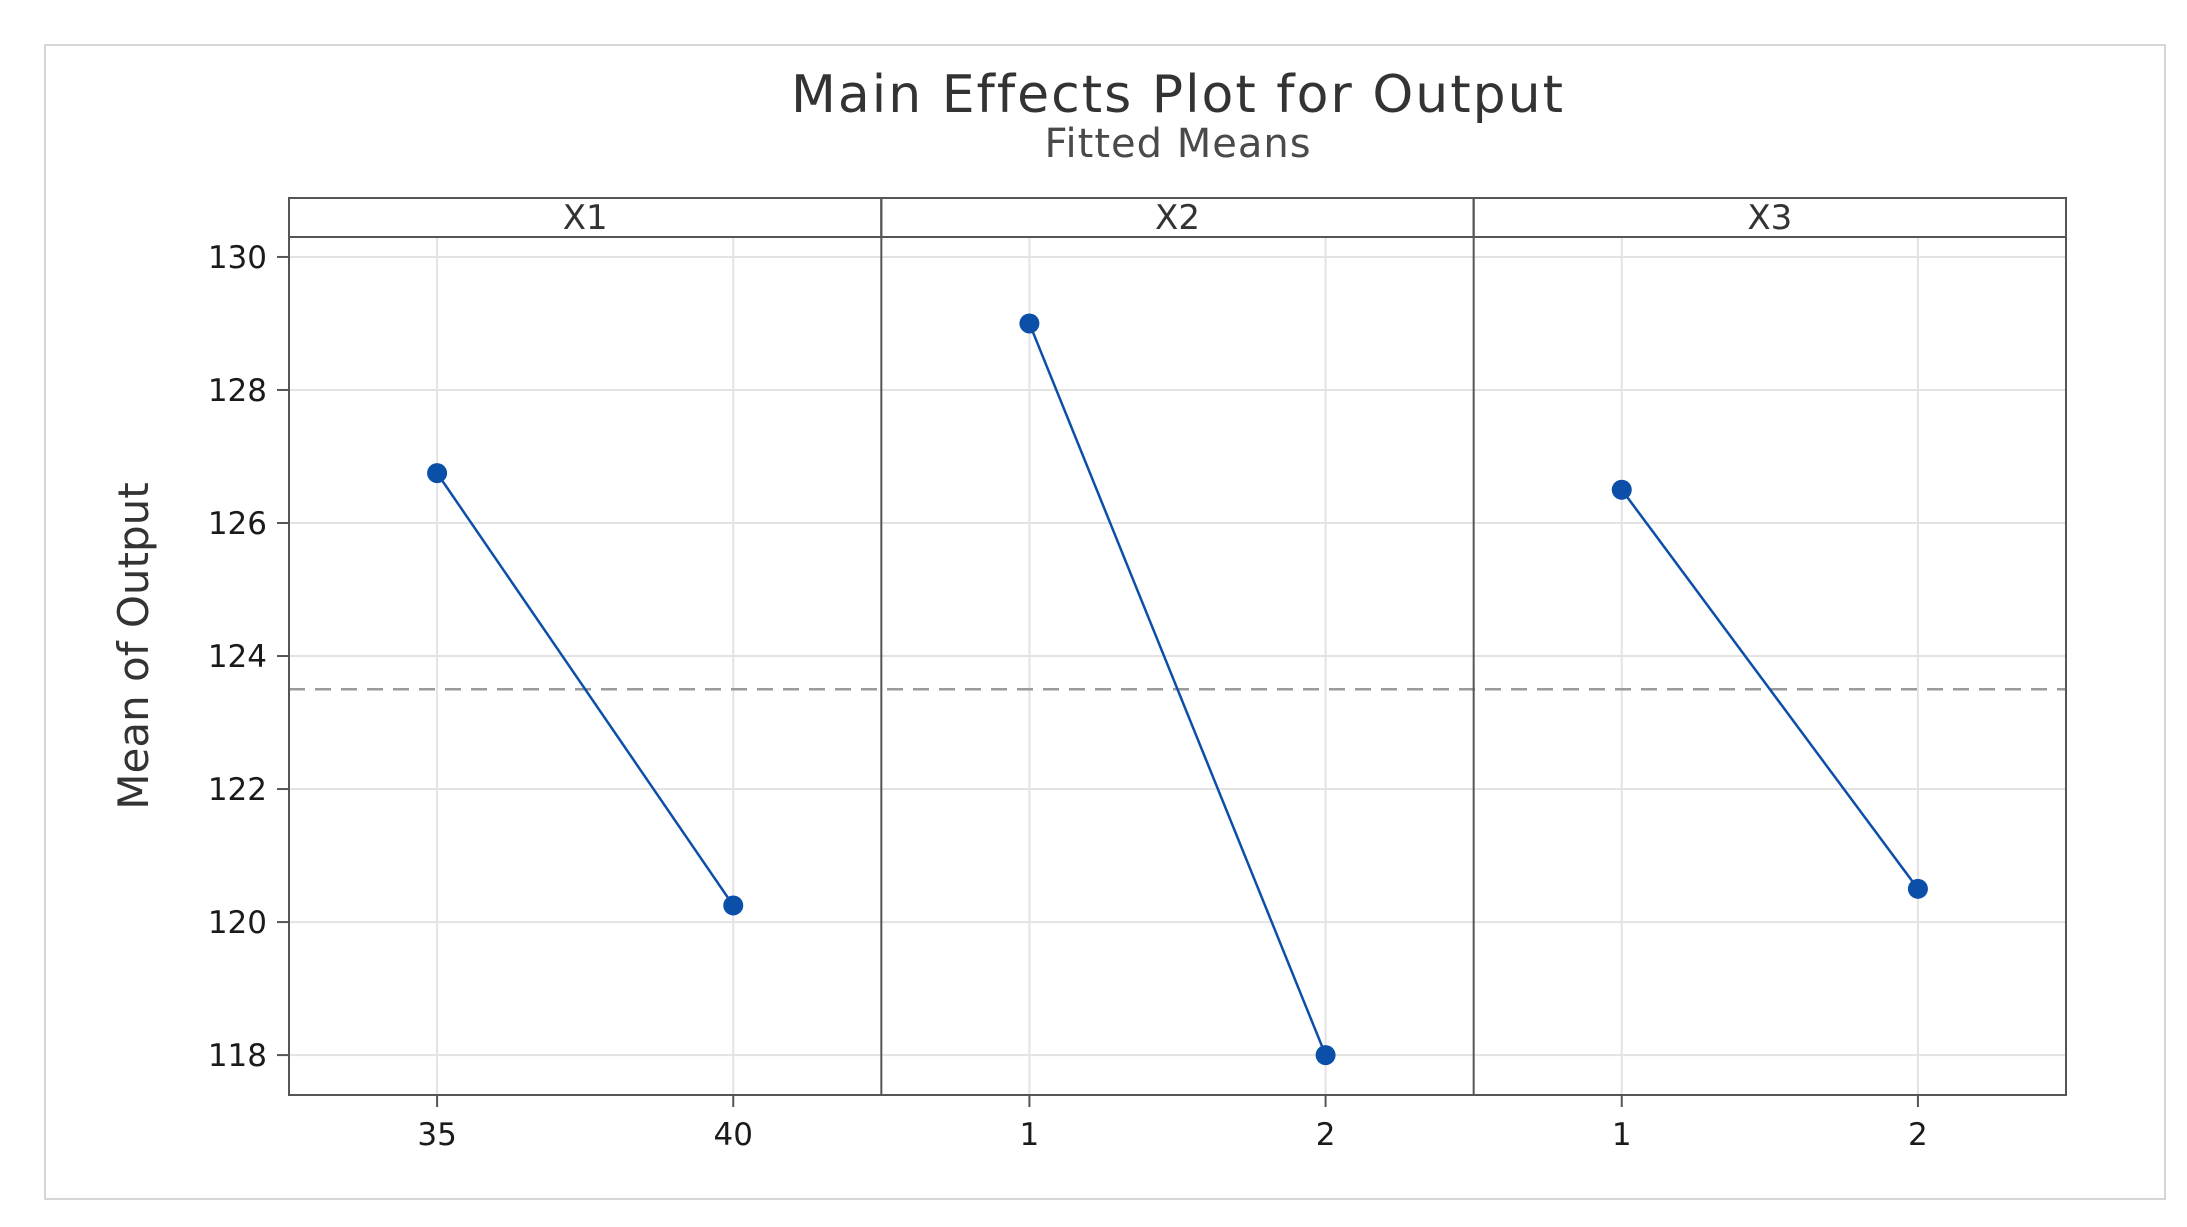 The width and height of the screenshot is (2187, 1227). Describe the element at coordinates (237, 258) in the screenshot. I see `y-tick-label: 130` at that location.